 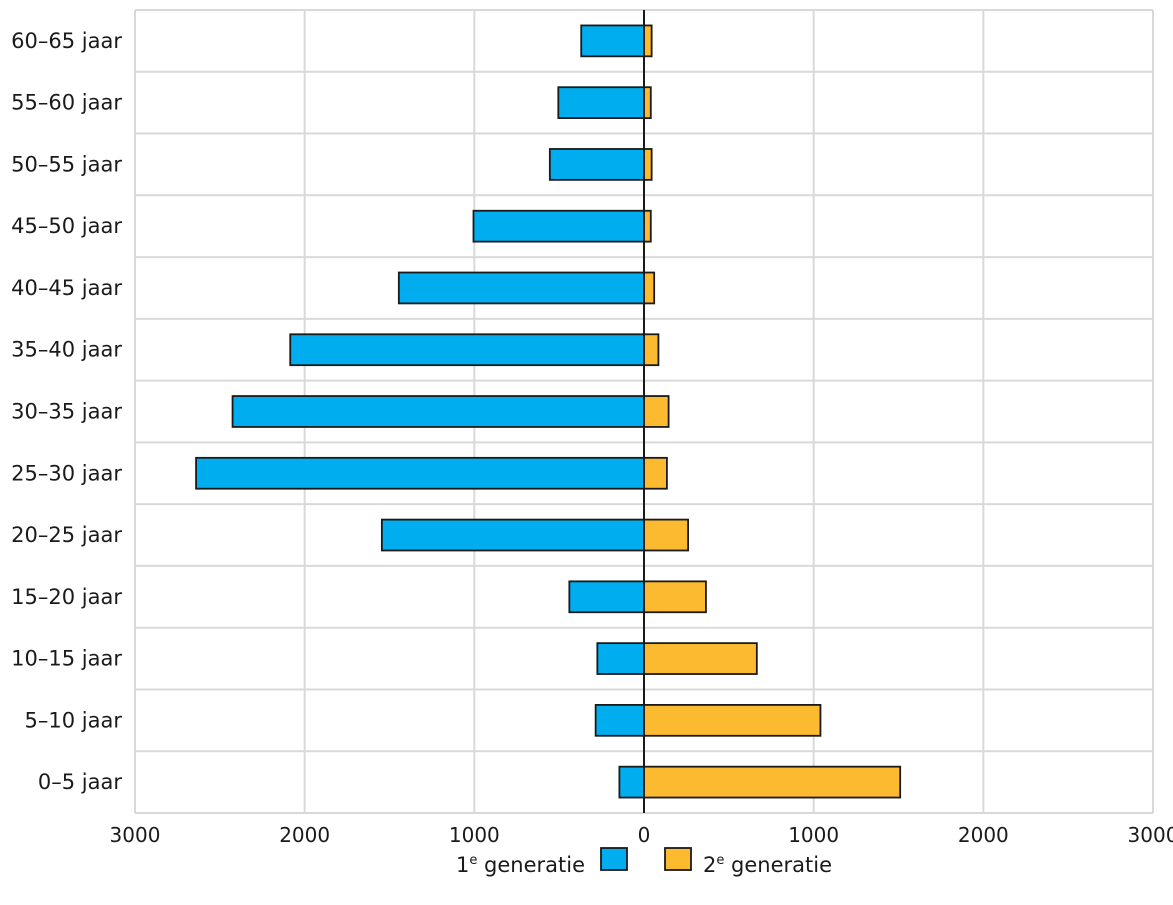 What do you see at coordinates (66, 41) in the screenshot?
I see `category-label: 60–65 jaar` at bounding box center [66, 41].